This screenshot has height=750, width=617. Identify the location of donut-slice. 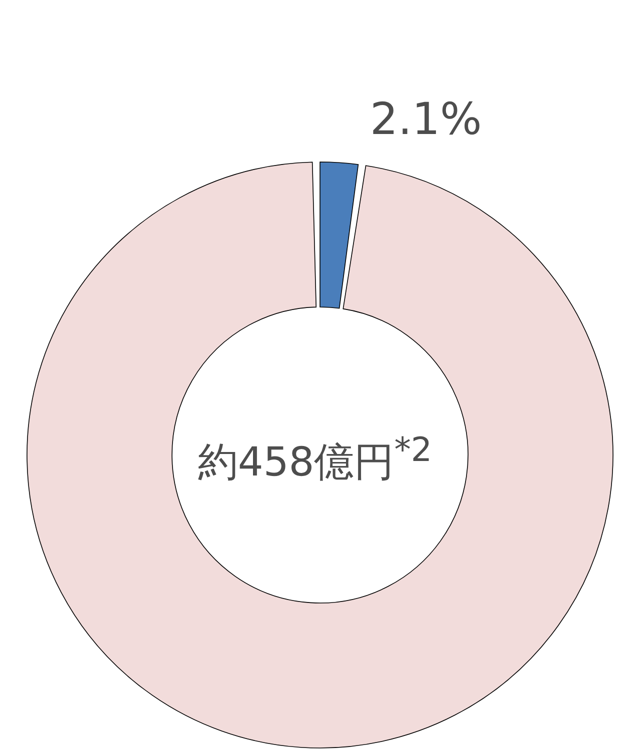
(339, 235).